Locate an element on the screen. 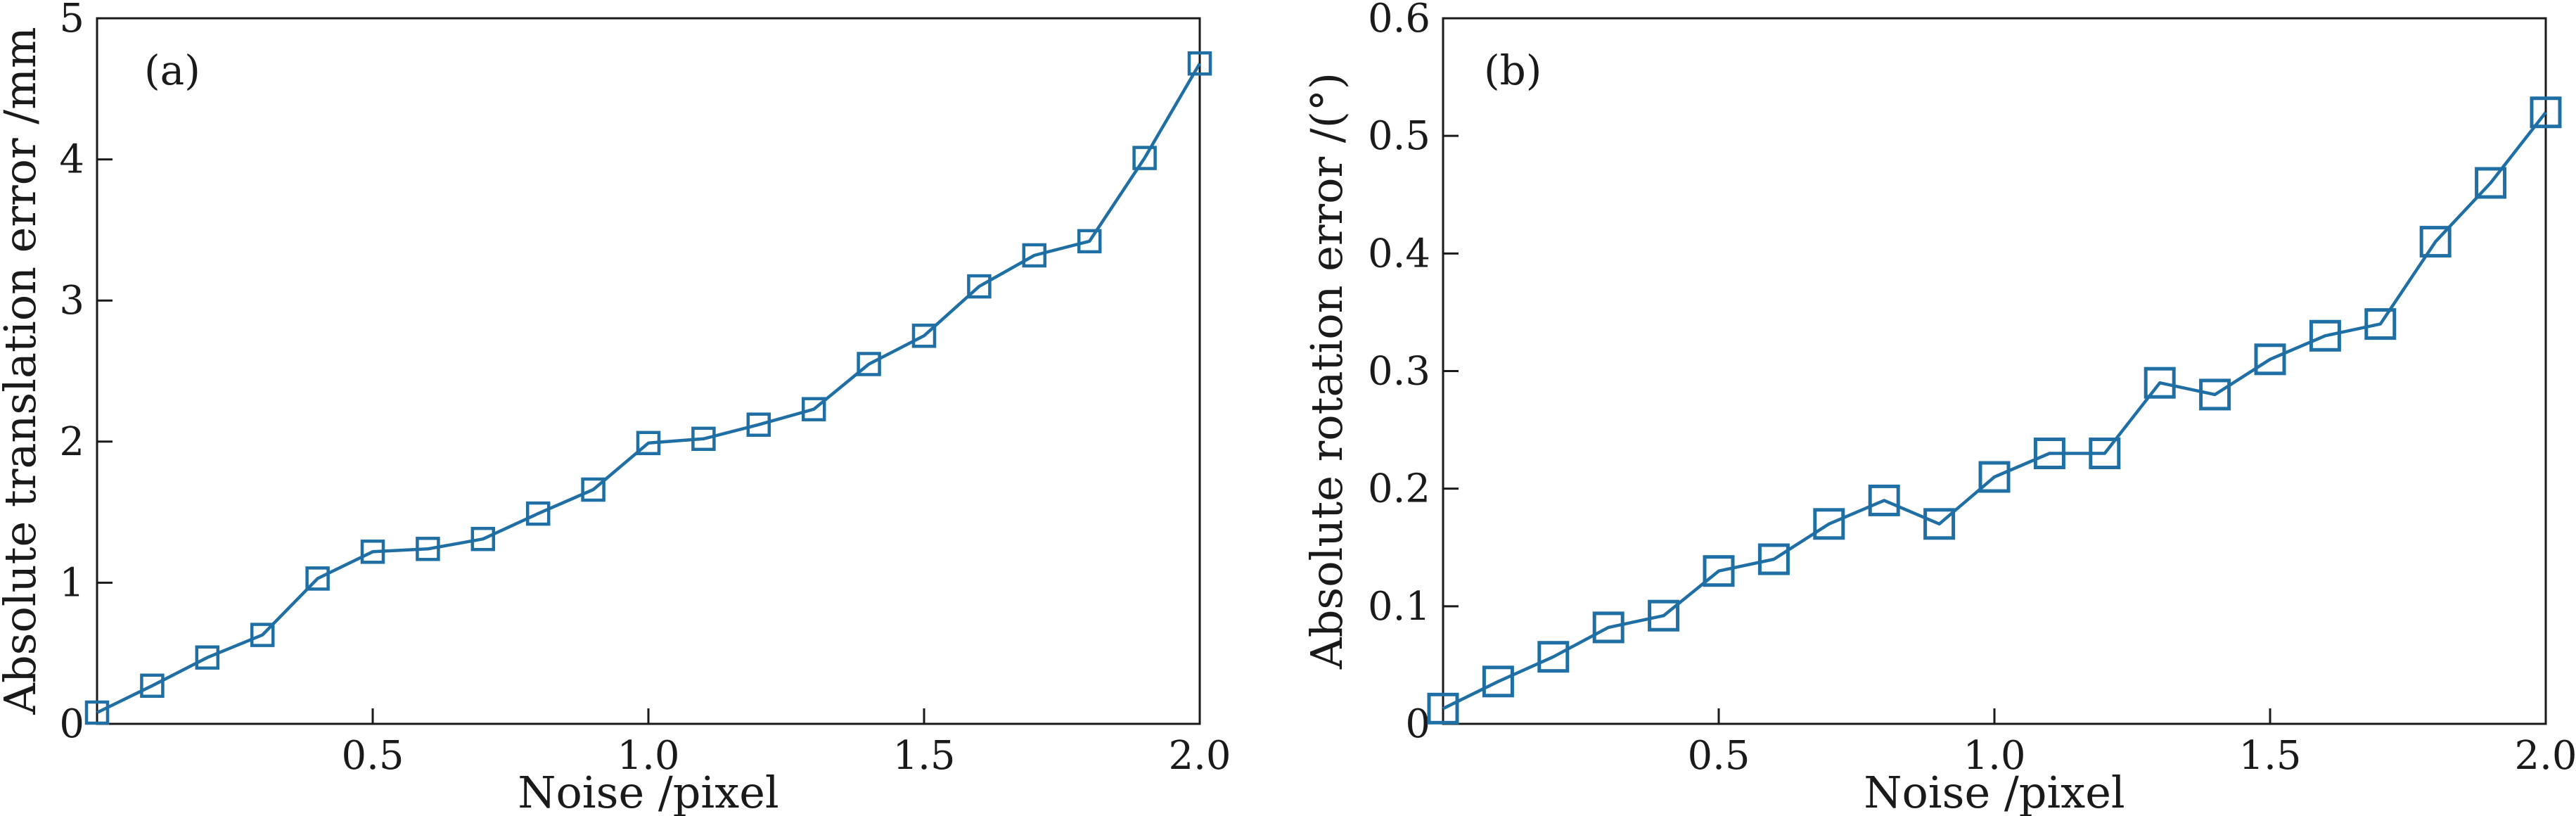  y-tick-label-a: 5 is located at coordinates (71, 21).